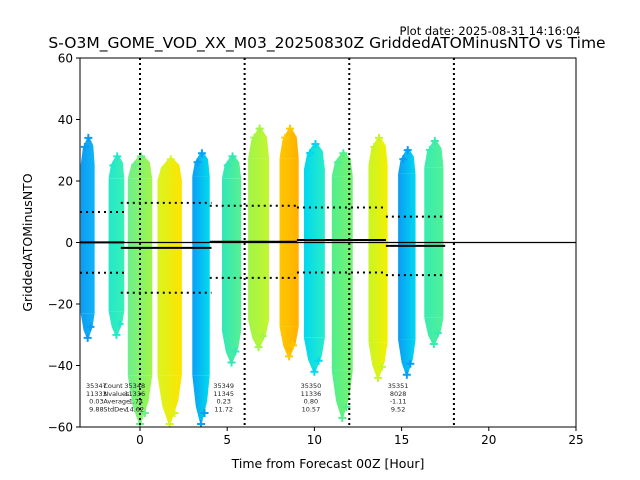  Describe the element at coordinates (311, 386) in the screenshot. I see `segment-stat-value: 35350` at that location.